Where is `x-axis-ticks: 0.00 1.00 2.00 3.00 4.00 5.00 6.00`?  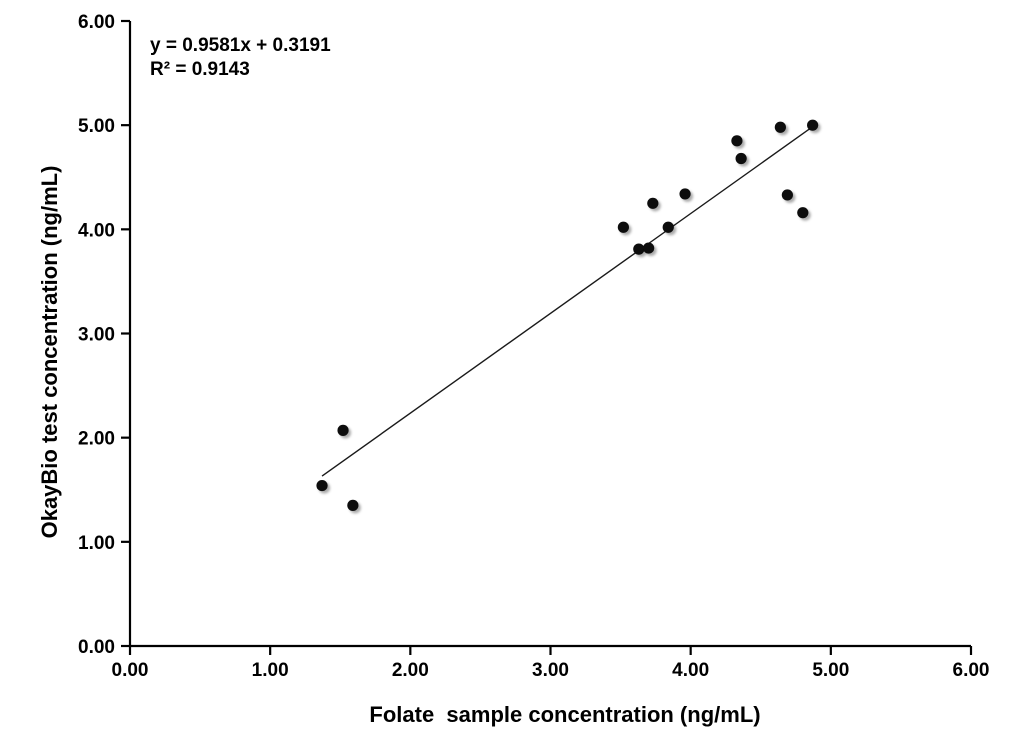
x-axis-ticks: 0.00 1.00 2.00 3.00 4.00 5.00 6.00 is located at coordinates (551, 663).